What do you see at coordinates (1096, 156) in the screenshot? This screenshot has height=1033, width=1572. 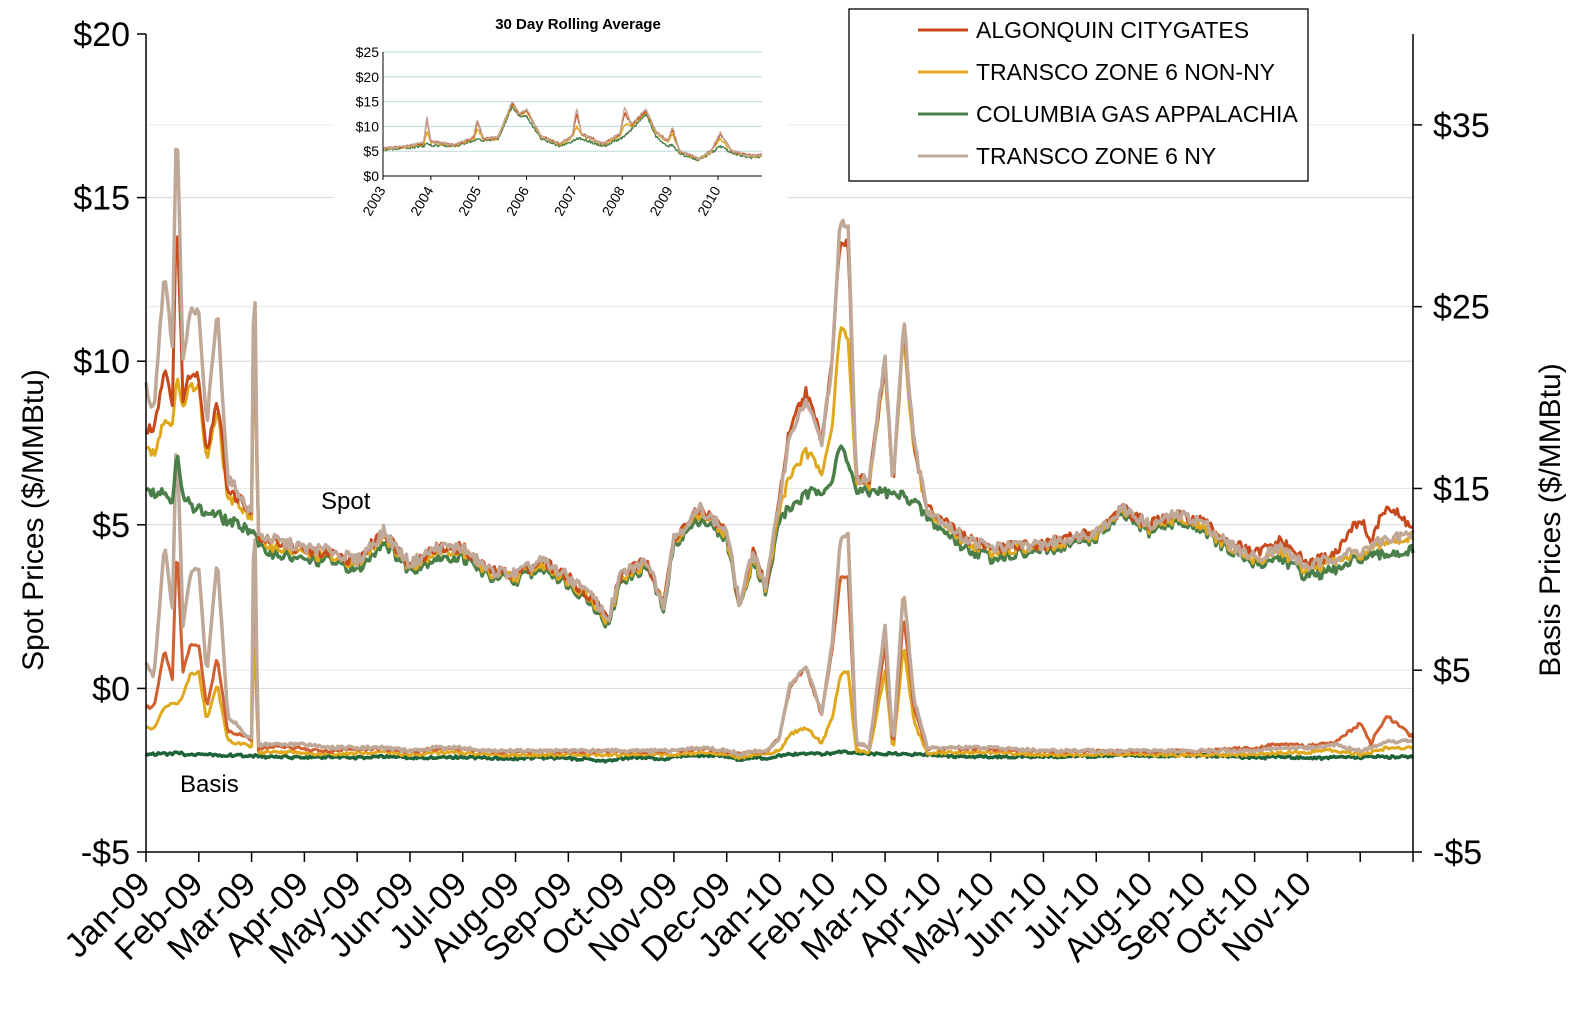 I see `legend-label-transco-ny: TRANSCO ZONE 6 NY` at bounding box center [1096, 156].